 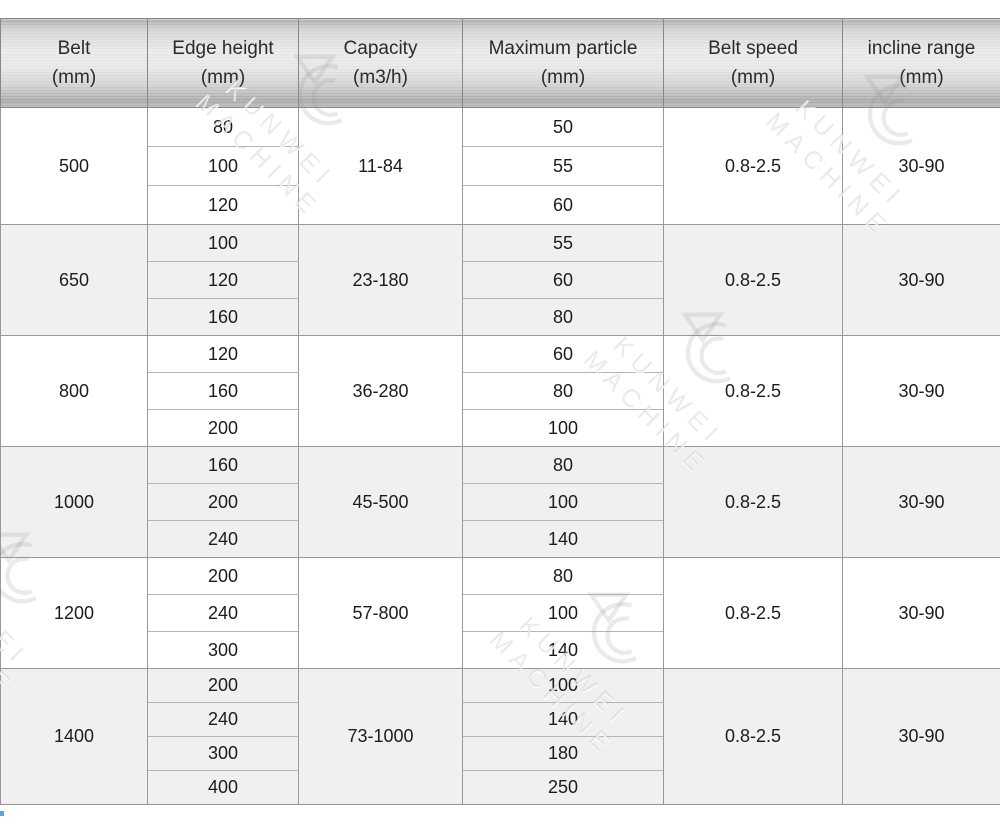 What do you see at coordinates (563, 127) in the screenshot?
I see `max-particle-cell: 50` at bounding box center [563, 127].